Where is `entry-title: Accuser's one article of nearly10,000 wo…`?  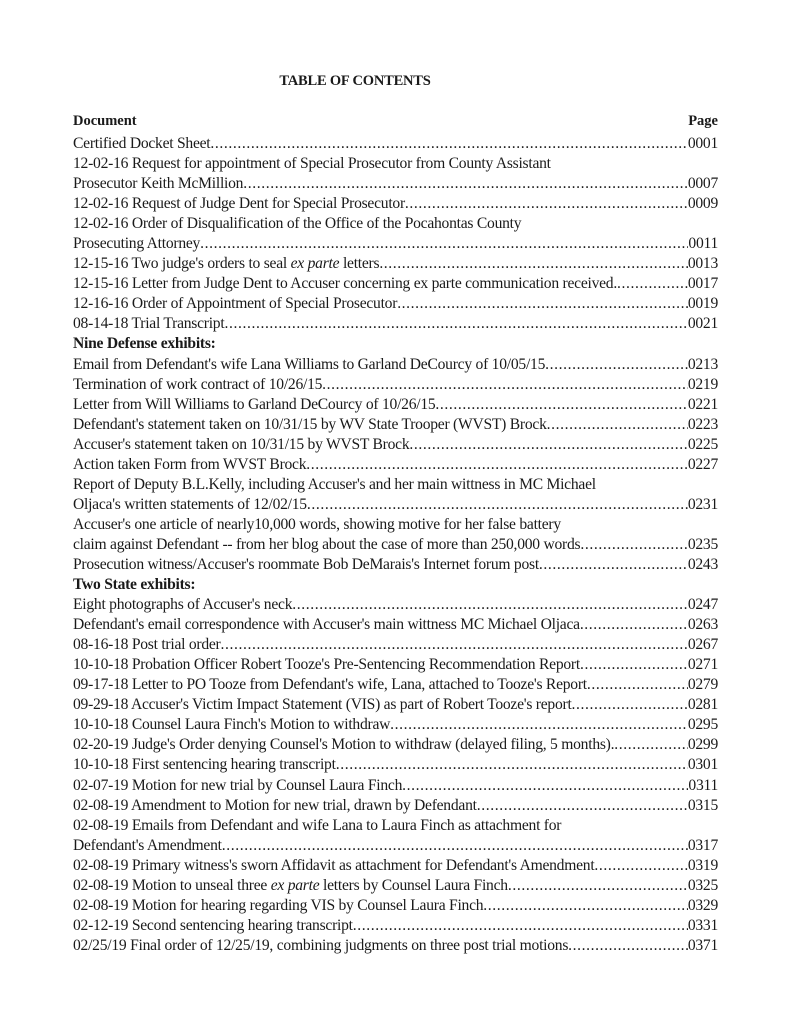
entry-title: Accuser's one article of nearly10,000 wo… is located at coordinates (317, 524).